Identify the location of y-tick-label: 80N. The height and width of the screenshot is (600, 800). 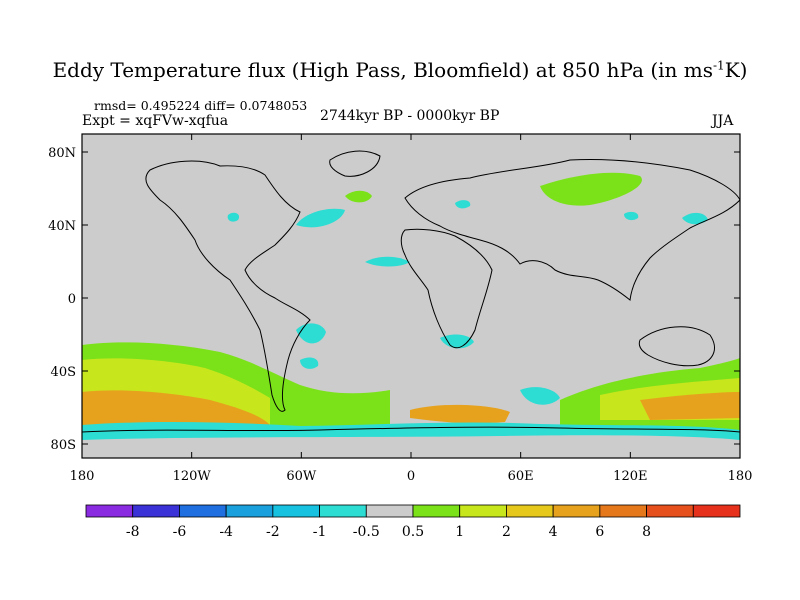
(62, 153).